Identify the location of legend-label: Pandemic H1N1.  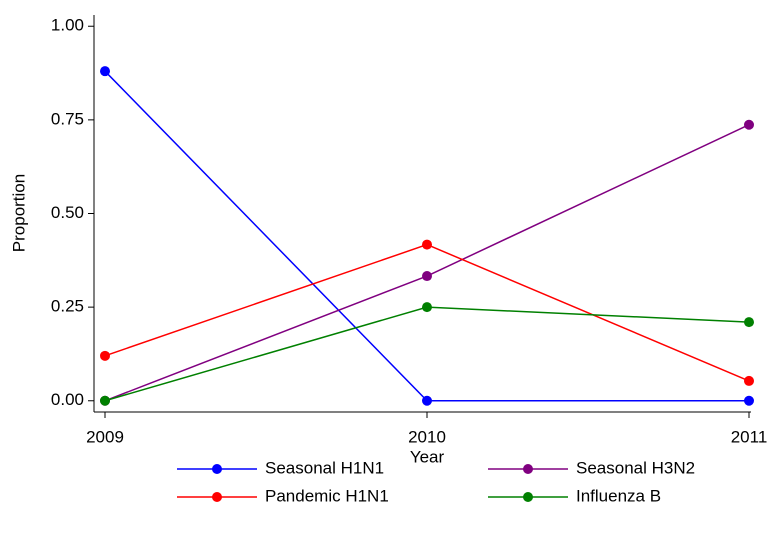
(327, 495).